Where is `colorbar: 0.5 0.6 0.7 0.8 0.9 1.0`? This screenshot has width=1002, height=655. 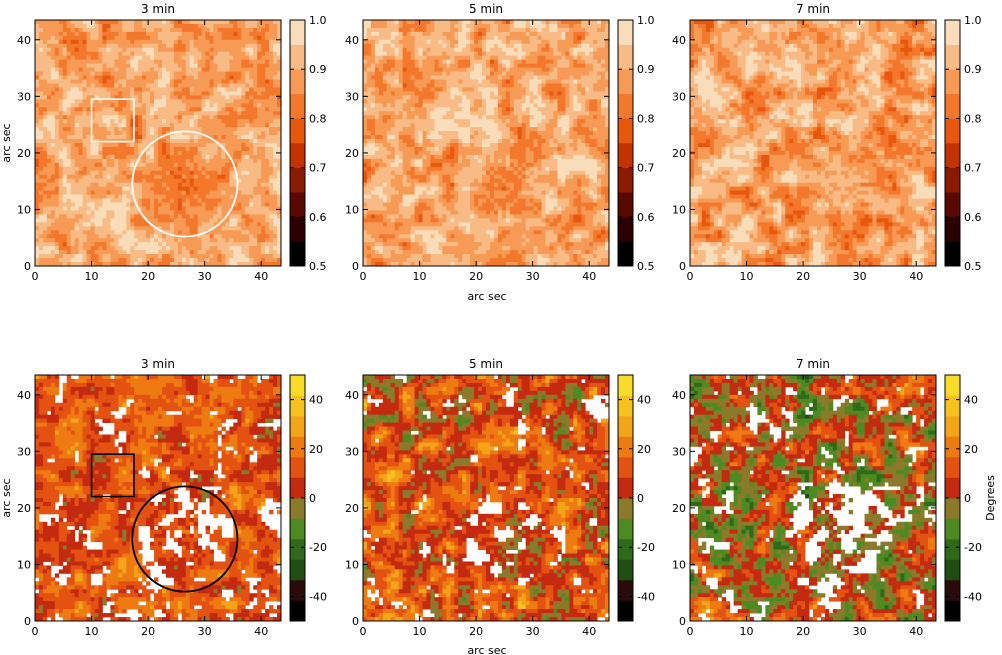 colorbar: 0.5 0.6 0.7 0.8 0.9 1.0 is located at coordinates (963, 143).